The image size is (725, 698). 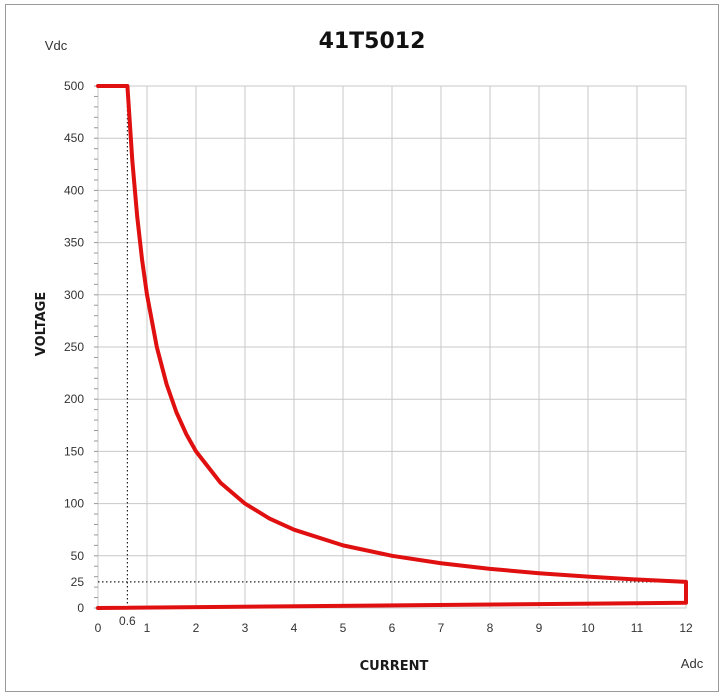 What do you see at coordinates (686, 628) in the screenshot?
I see `x-tick-label: 12` at bounding box center [686, 628].